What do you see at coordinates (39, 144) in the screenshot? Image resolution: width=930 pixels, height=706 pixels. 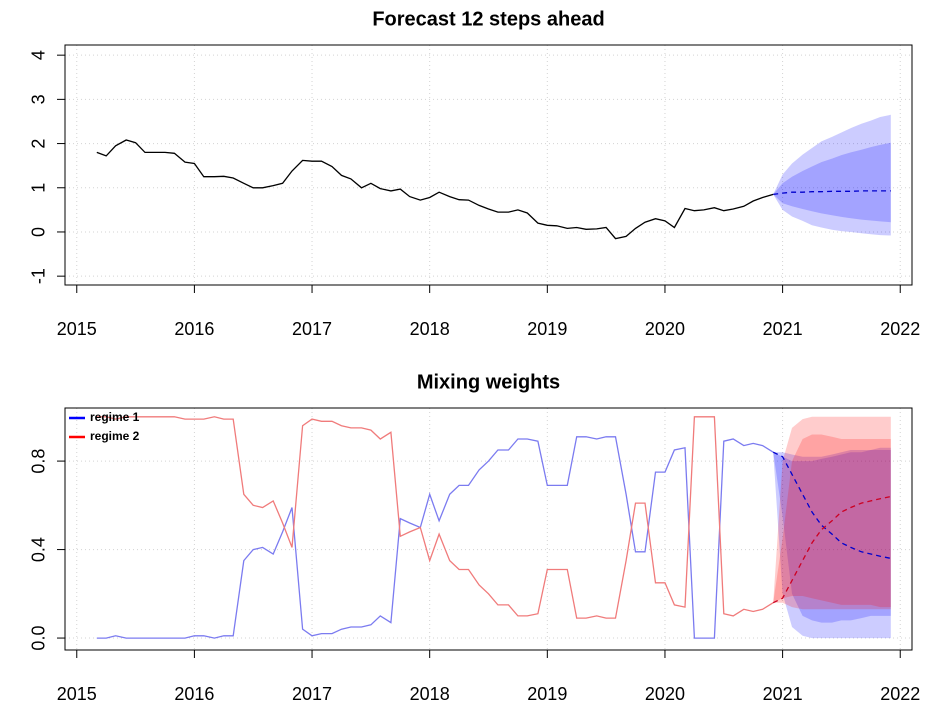 I see `y-tick-label: 2` at bounding box center [39, 144].